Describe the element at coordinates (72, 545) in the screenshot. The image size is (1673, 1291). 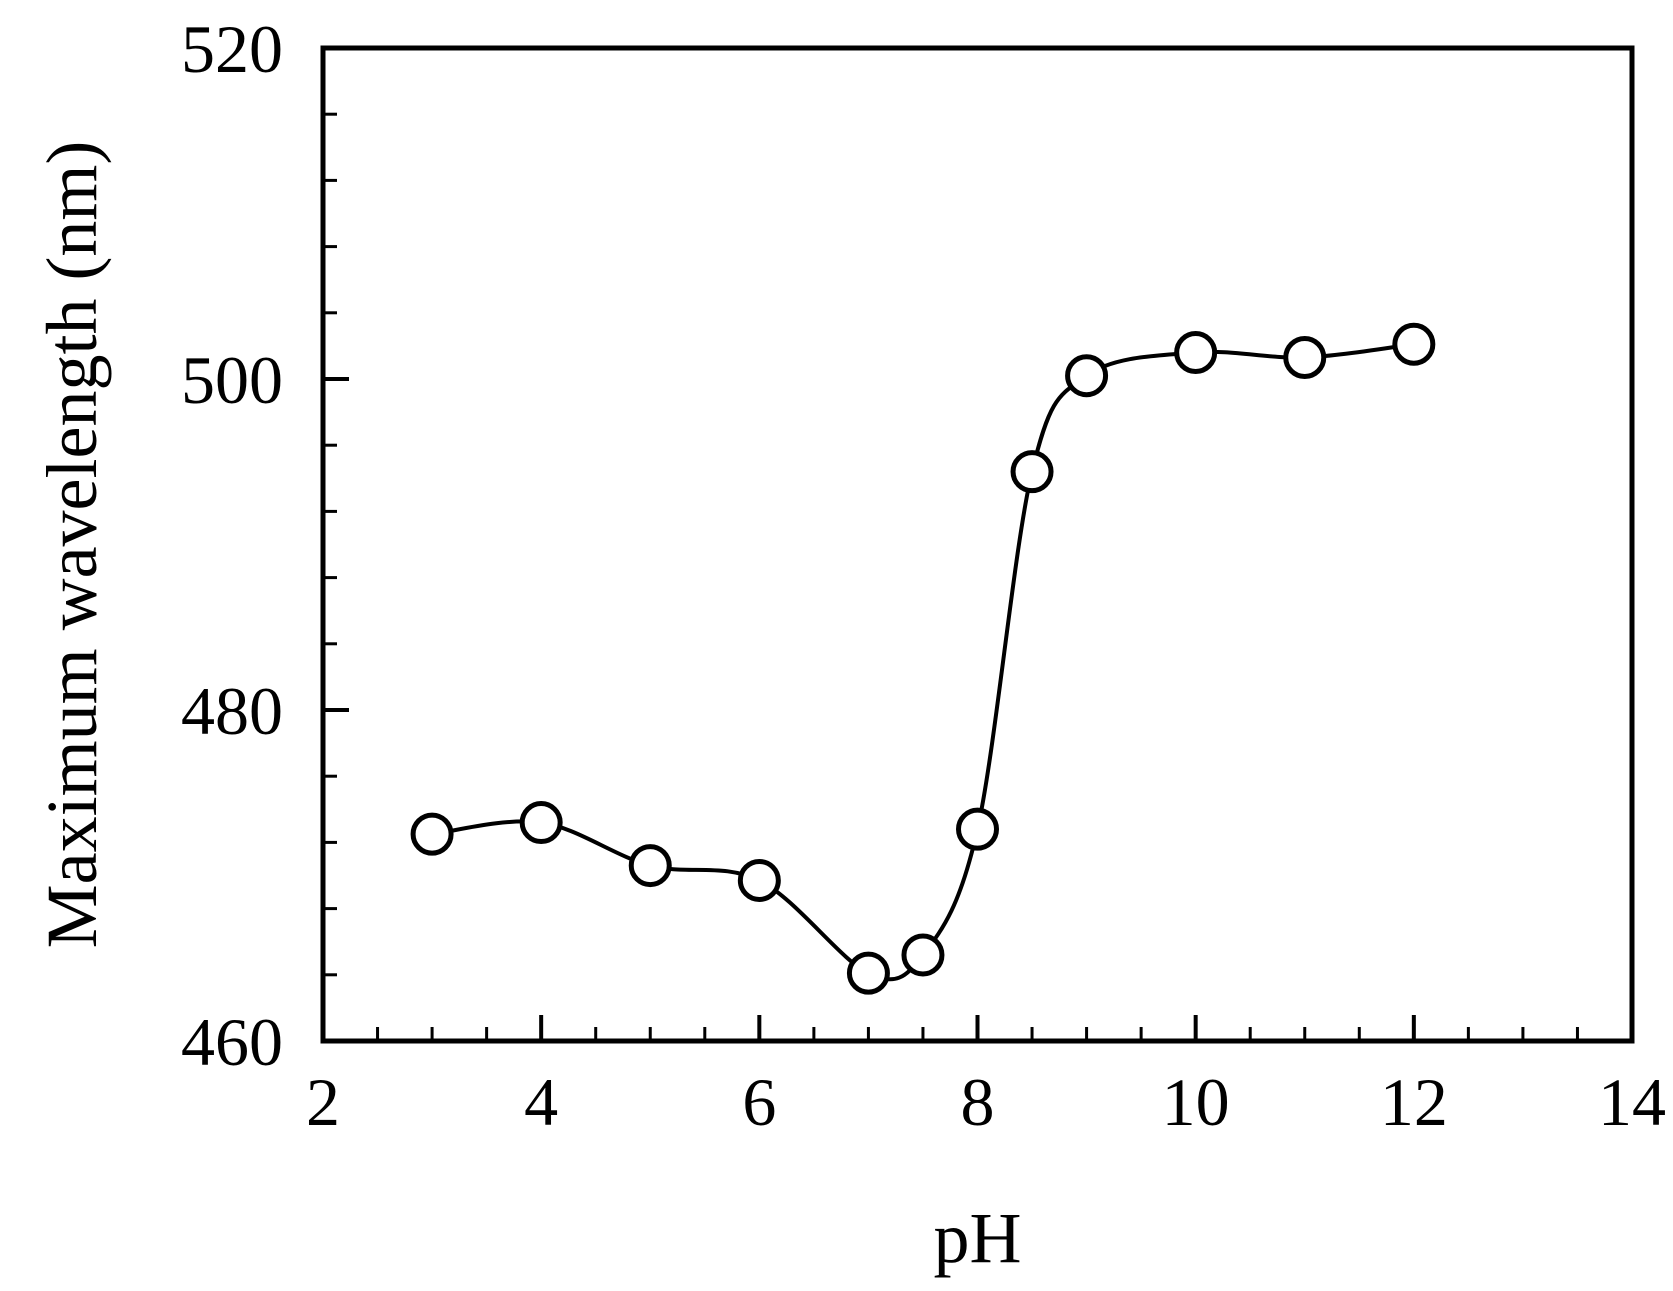
I see `y-axis-label: Maximum wavelength (nm)` at that location.